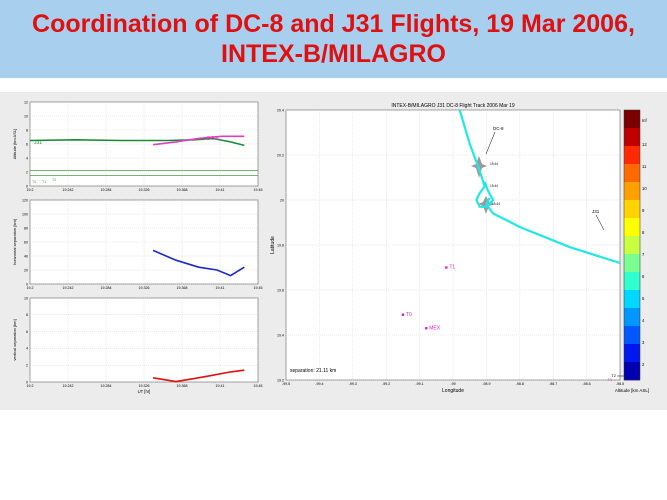 The image size is (667, 500). What do you see at coordinates (280, 290) in the screenshot?
I see `map-y-tick-label: 19.6` at bounding box center [280, 290].